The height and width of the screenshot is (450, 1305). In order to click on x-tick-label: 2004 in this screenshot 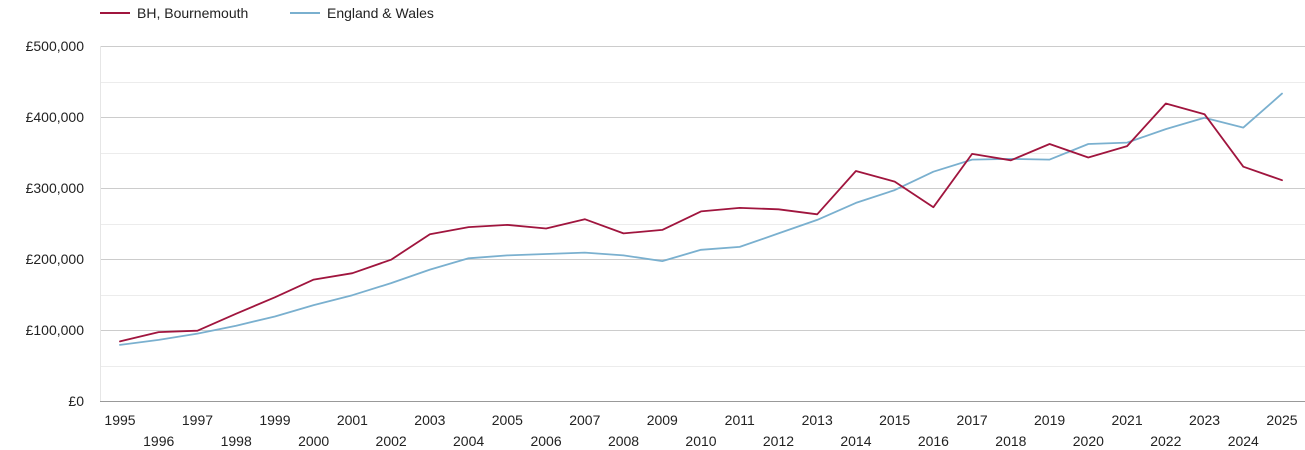, I will do `click(468, 441)`.